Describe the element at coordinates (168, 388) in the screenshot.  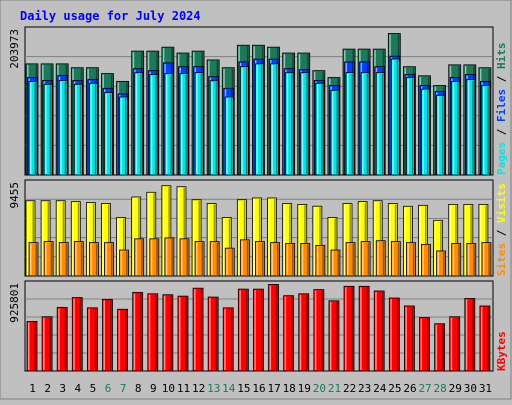
I see `x-tick-label: 10` at that location.